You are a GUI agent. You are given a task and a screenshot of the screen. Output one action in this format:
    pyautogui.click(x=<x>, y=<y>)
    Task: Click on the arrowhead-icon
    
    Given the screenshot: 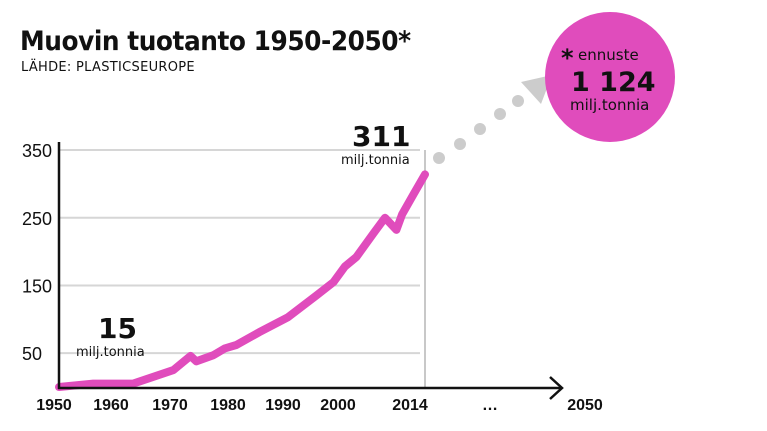 What is the action you would take?
    pyautogui.click(x=536, y=89)
    